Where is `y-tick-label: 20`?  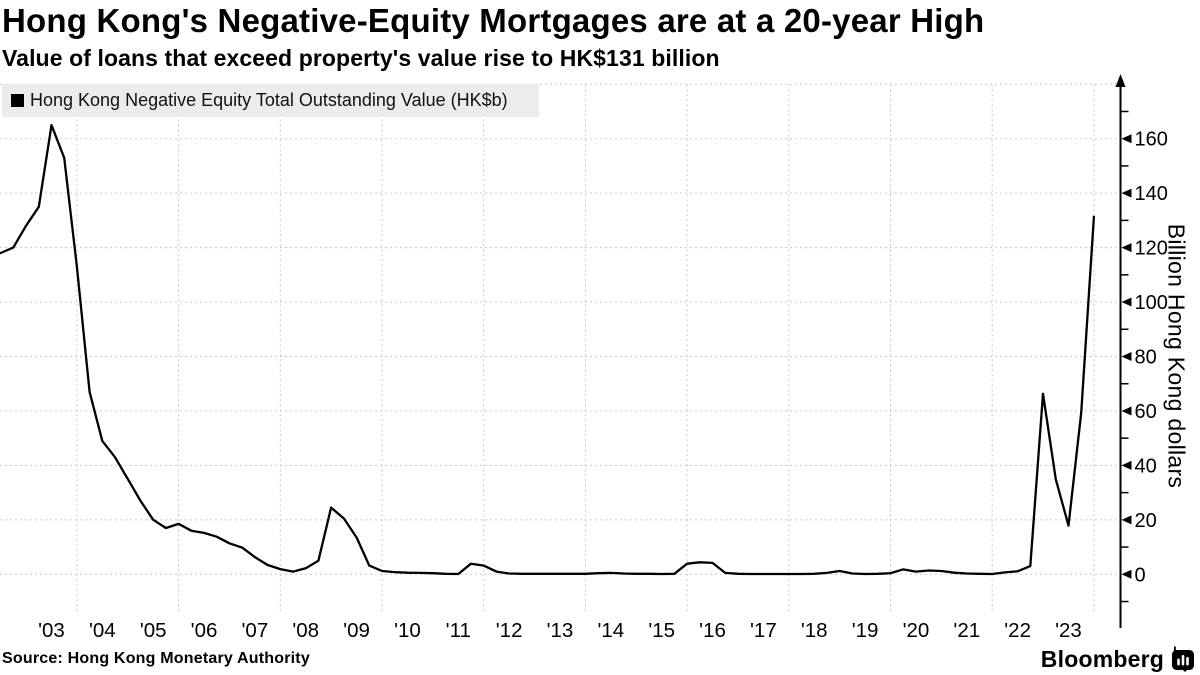 y-tick-label: 20 is located at coordinates (1146, 521).